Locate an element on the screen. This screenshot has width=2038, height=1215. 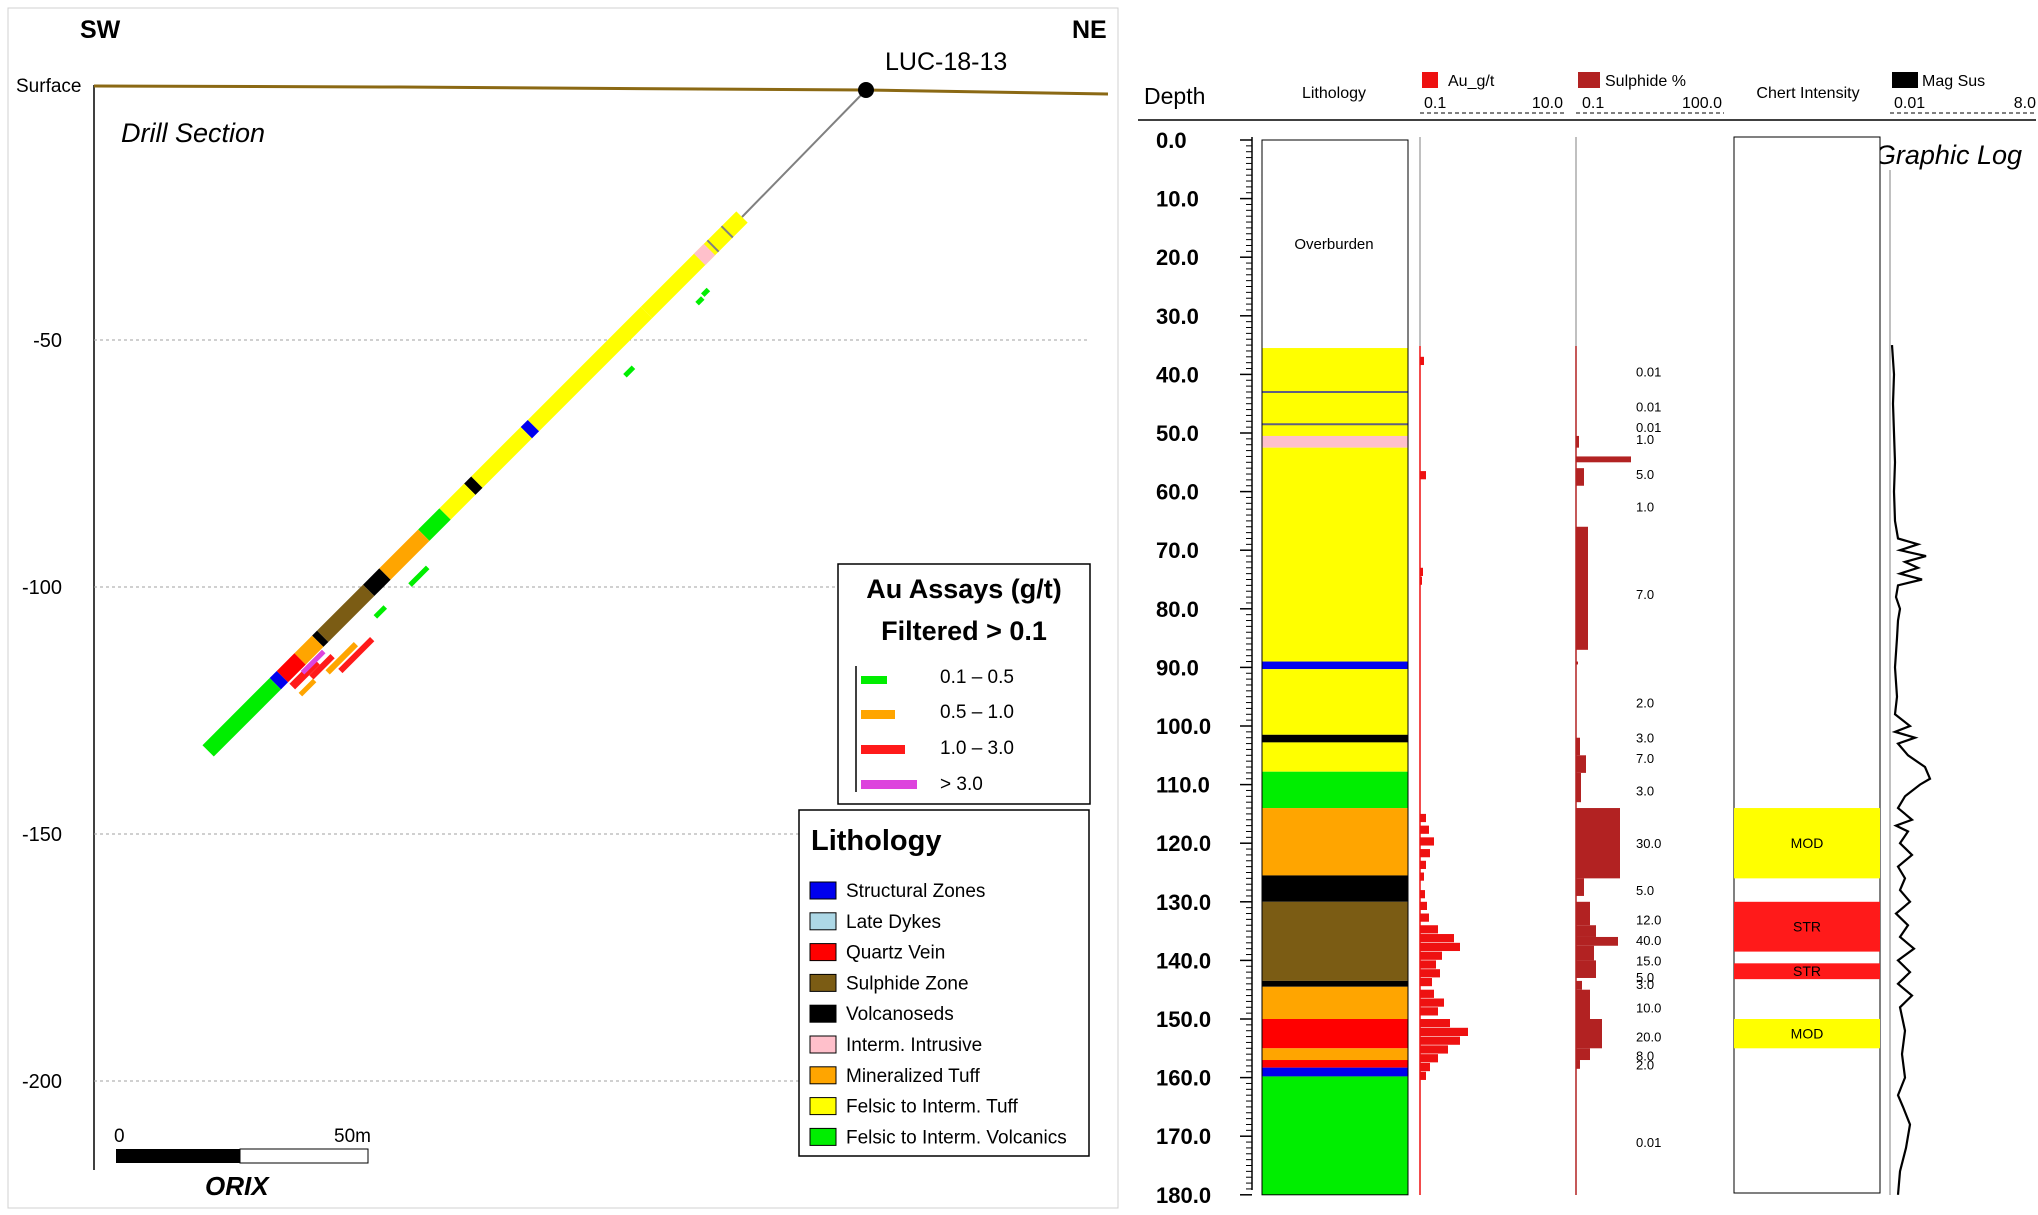
hole-segment-tuff is located at coordinates (457, 501).